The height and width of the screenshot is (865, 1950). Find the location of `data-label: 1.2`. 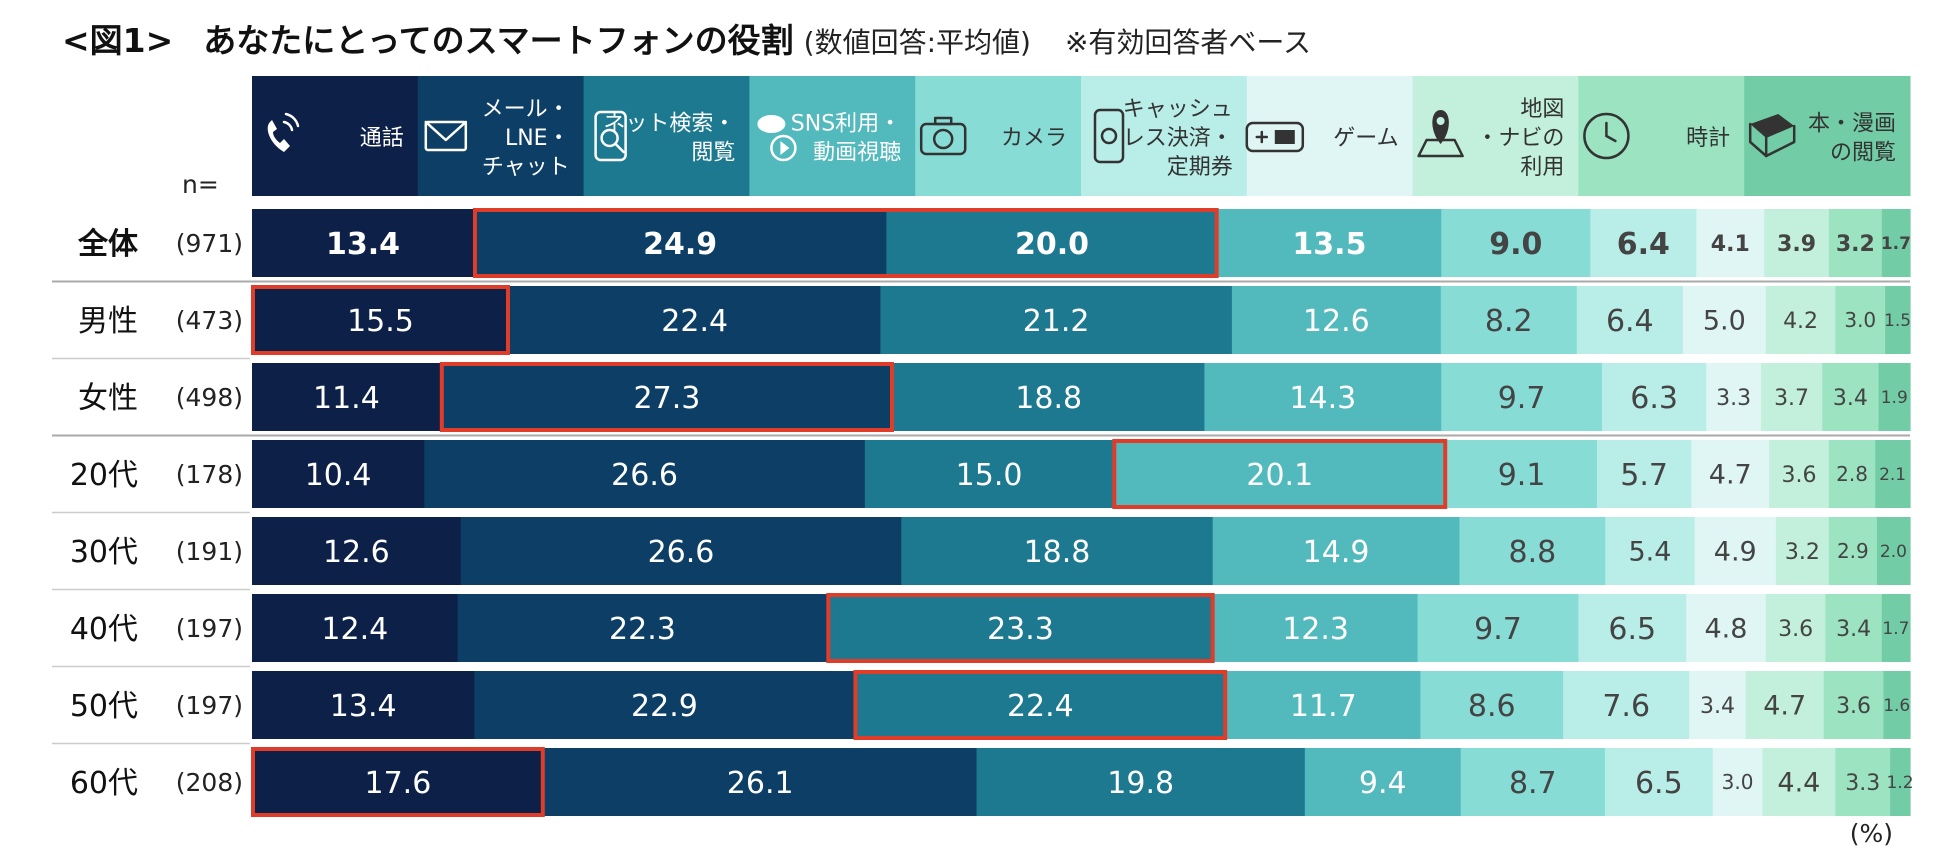

data-label: 1.2 is located at coordinates (1900, 783).